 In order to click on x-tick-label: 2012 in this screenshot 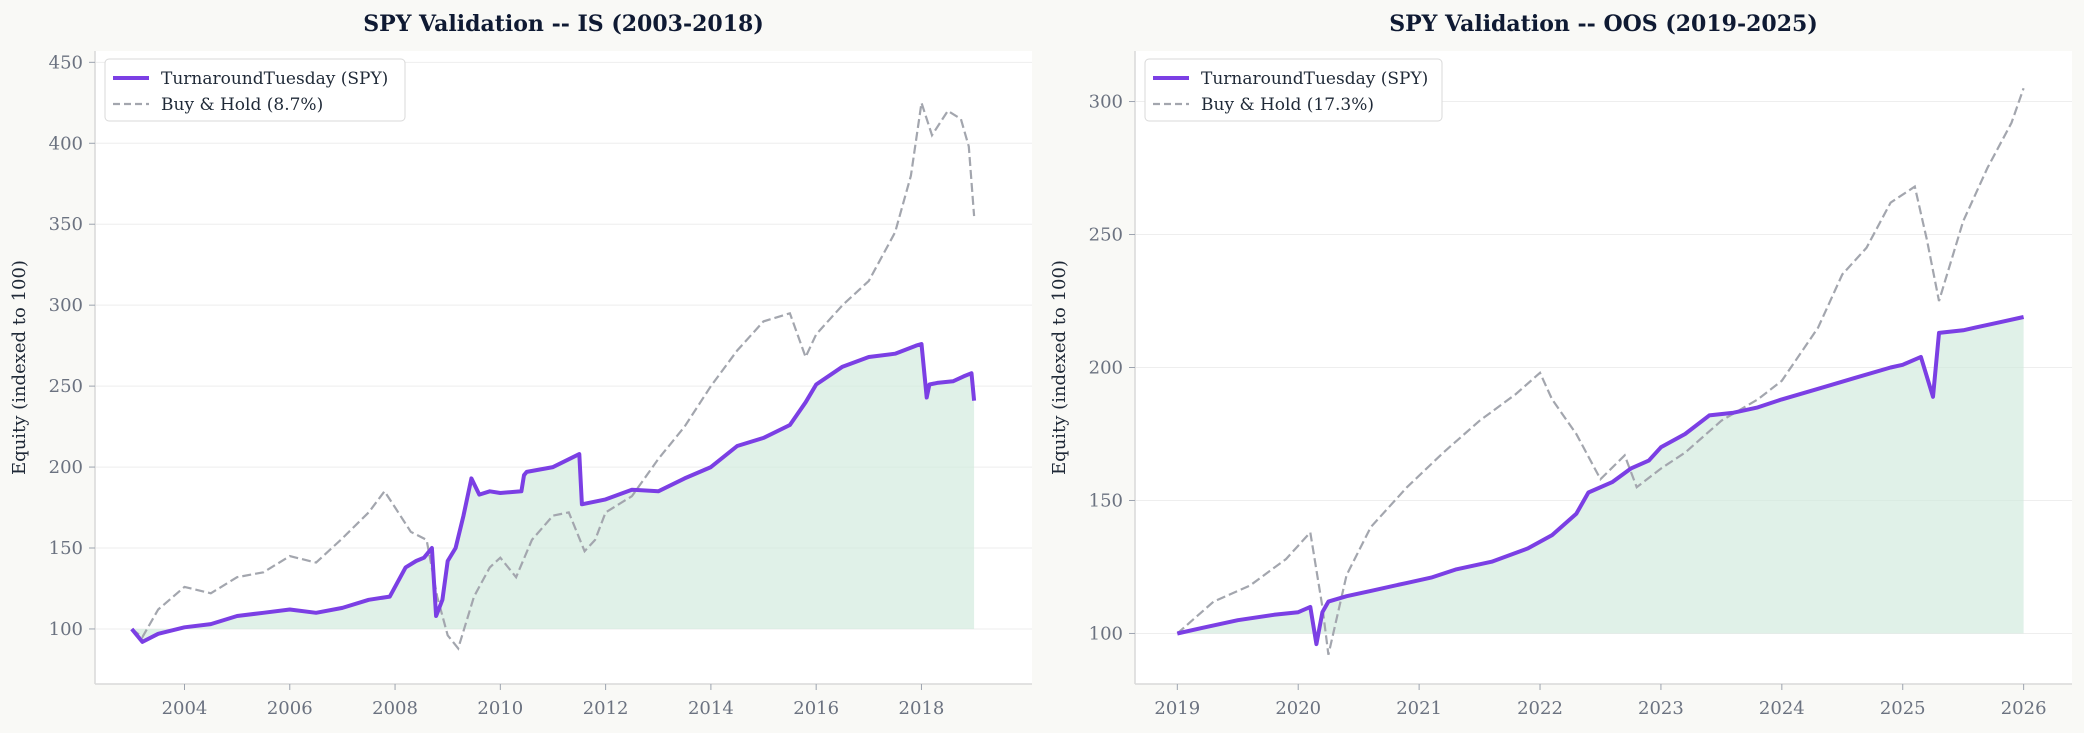, I will do `click(606, 708)`.